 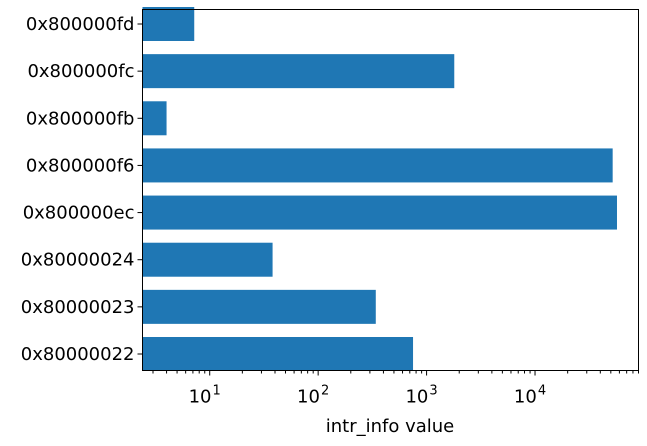 What do you see at coordinates (78, 260) in the screenshot?
I see `y-tick-label: 0x80000024` at bounding box center [78, 260].